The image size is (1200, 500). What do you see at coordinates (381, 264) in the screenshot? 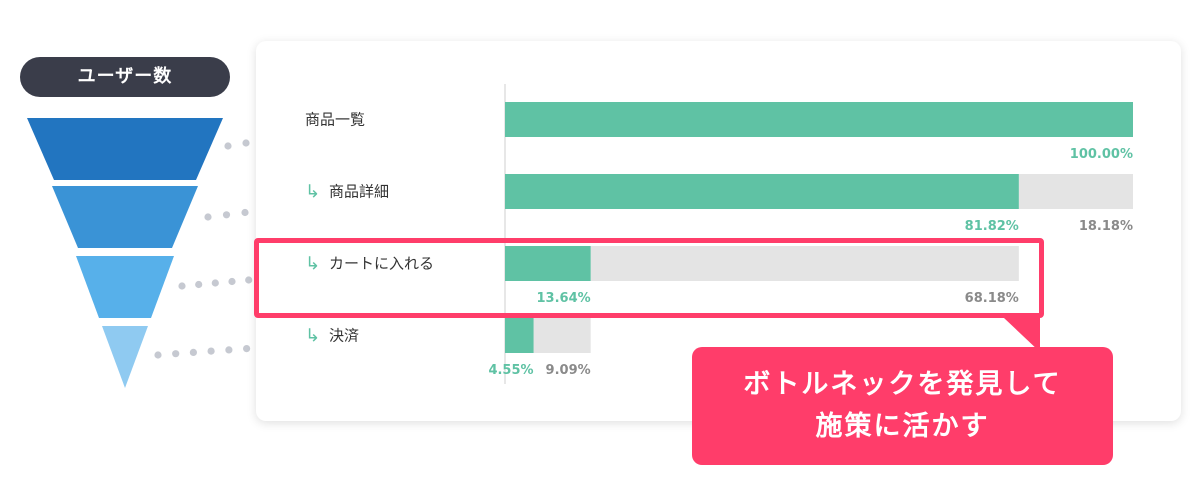
I see `category-label: カートに入れる` at bounding box center [381, 264].